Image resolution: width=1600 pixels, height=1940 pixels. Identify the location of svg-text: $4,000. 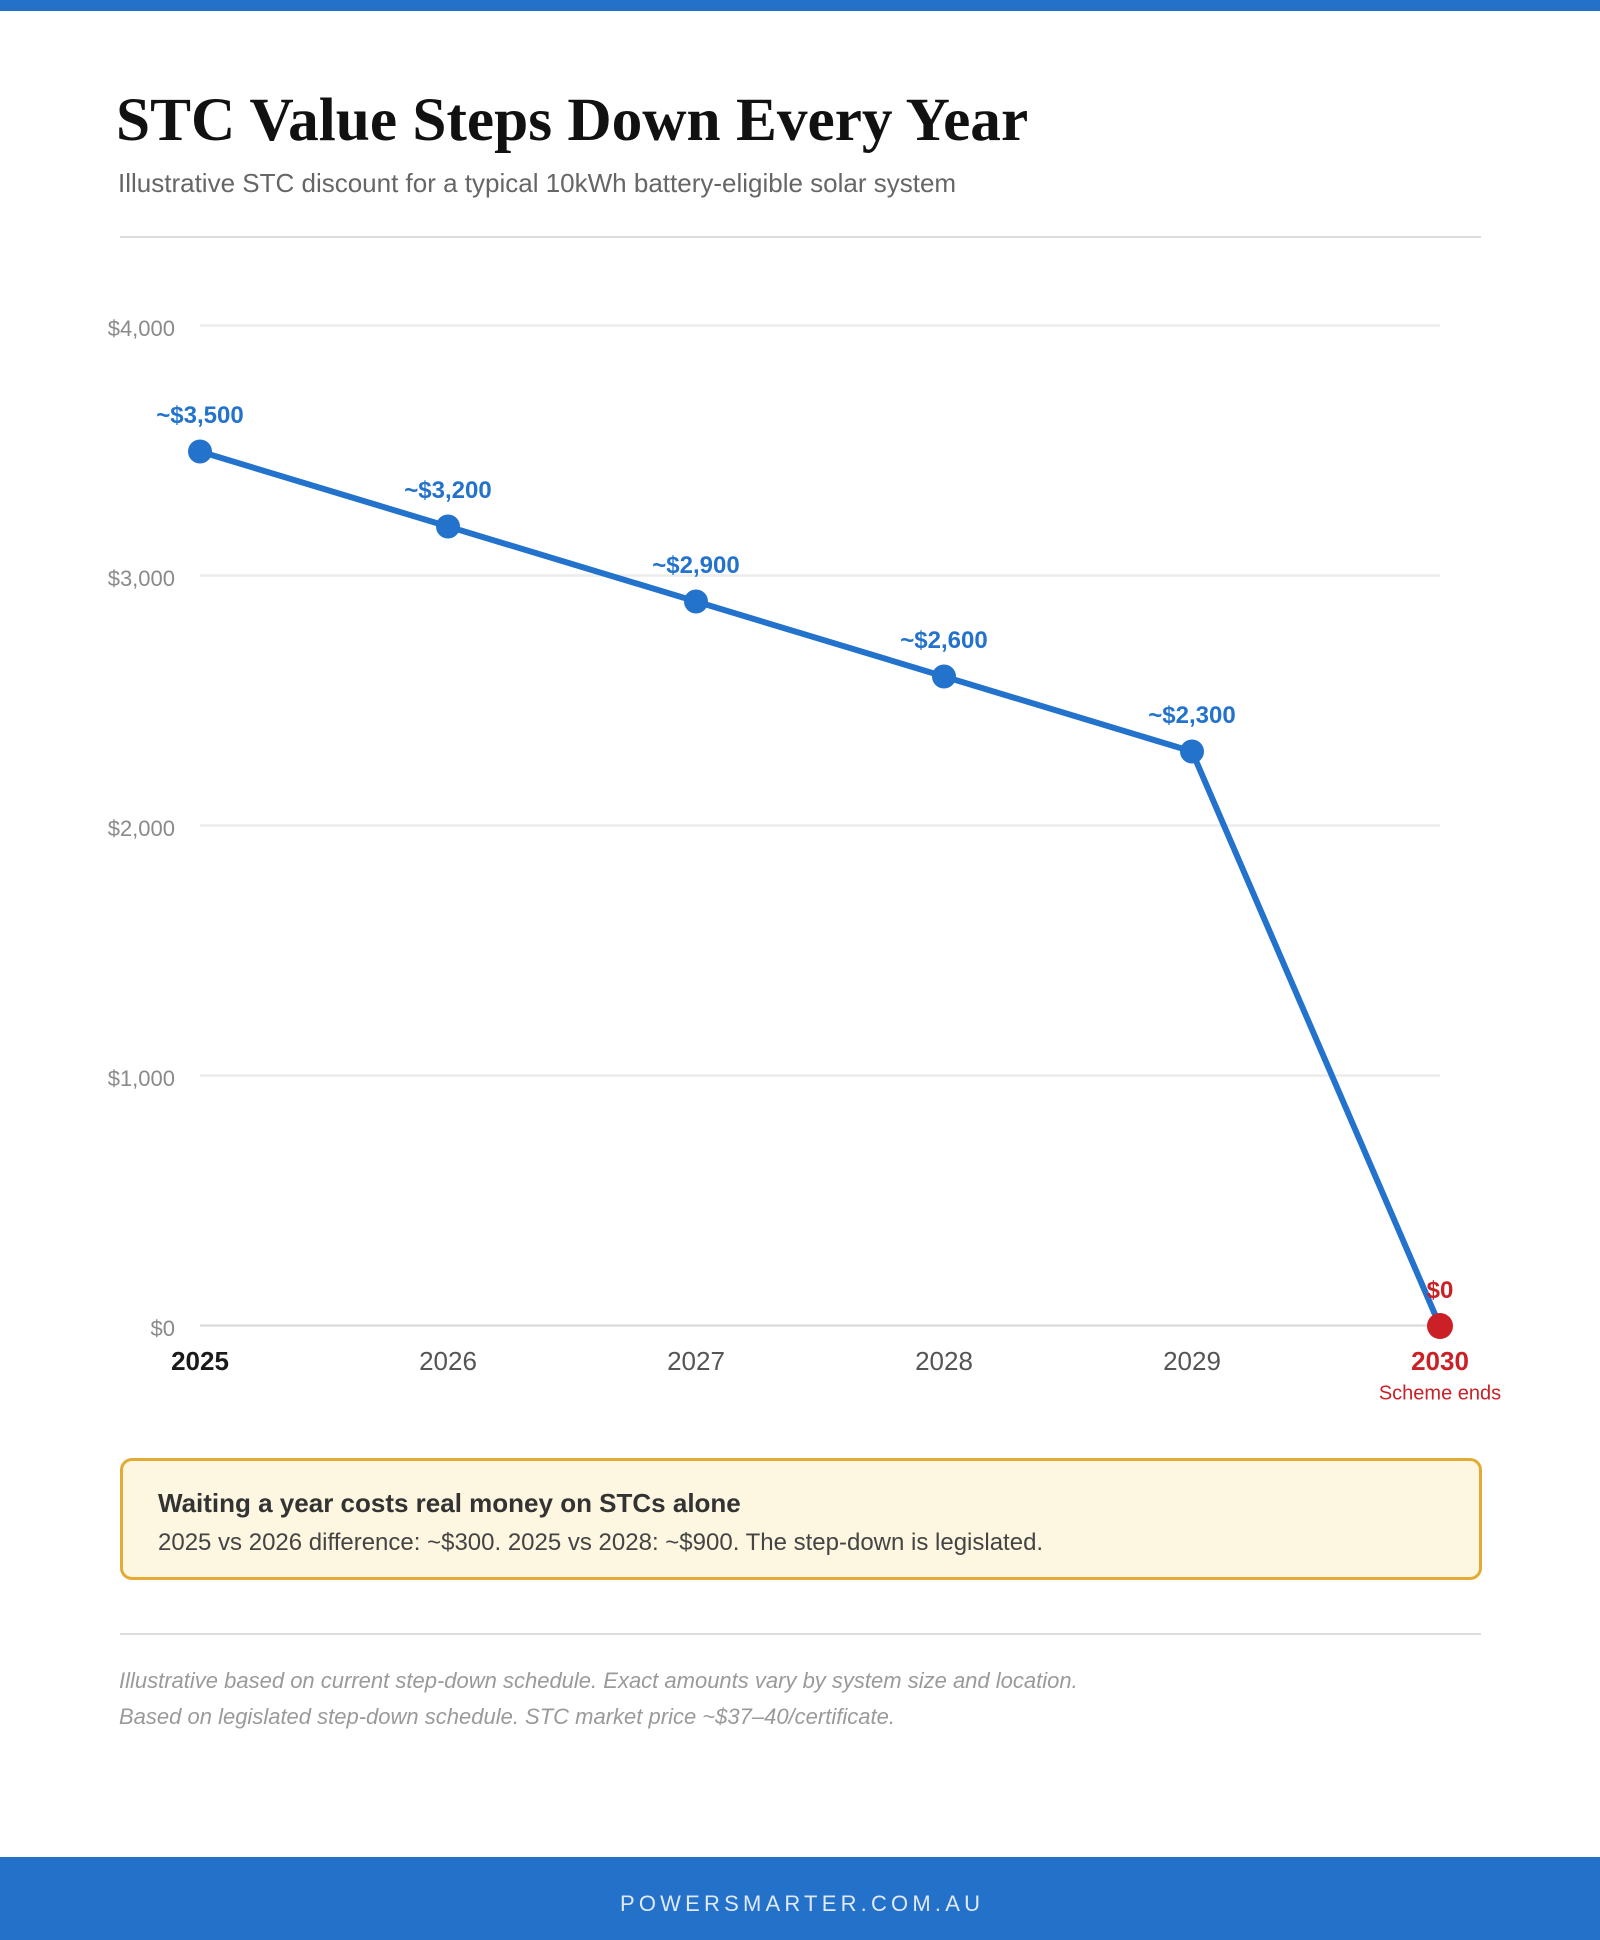
(141, 328).